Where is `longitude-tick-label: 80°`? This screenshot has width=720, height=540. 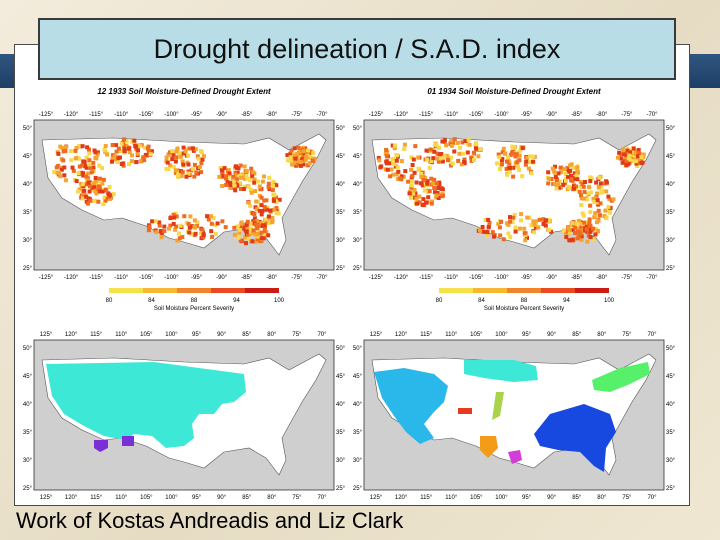 longitude-tick-label: 80° is located at coordinates (272, 497).